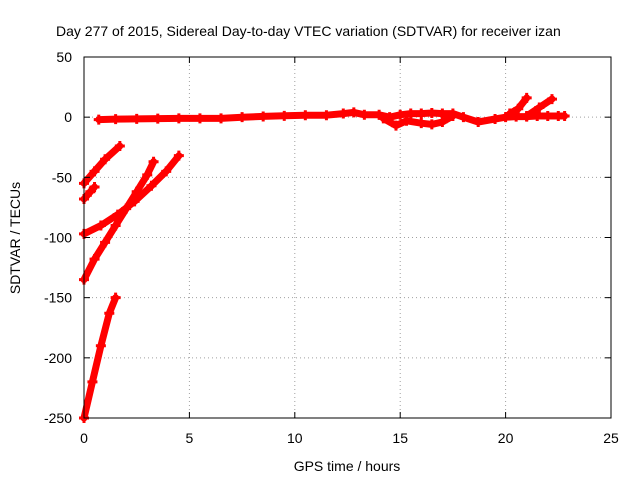 This screenshot has width=640, height=480. I want to click on y-tick-label: 50, so click(64, 57).